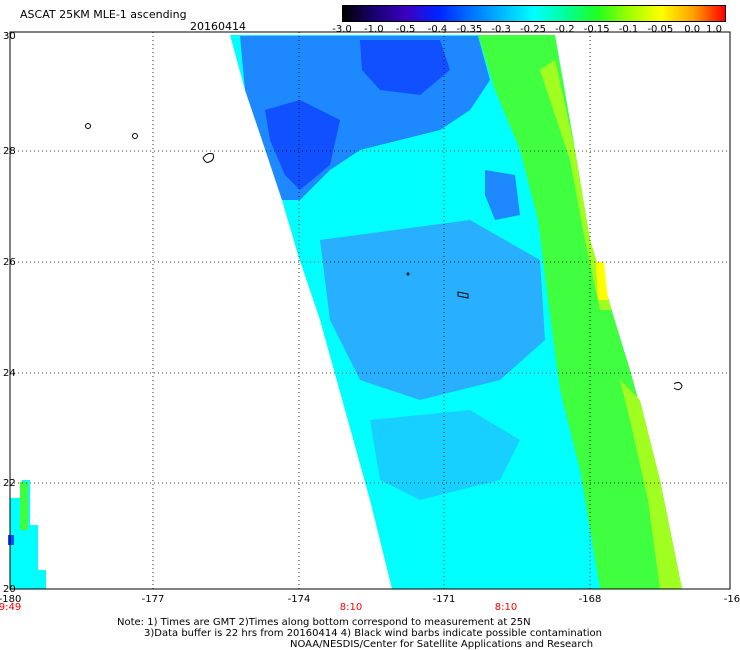  What do you see at coordinates (24, 506) in the screenshot?
I see `left-swath-green` at bounding box center [24, 506].